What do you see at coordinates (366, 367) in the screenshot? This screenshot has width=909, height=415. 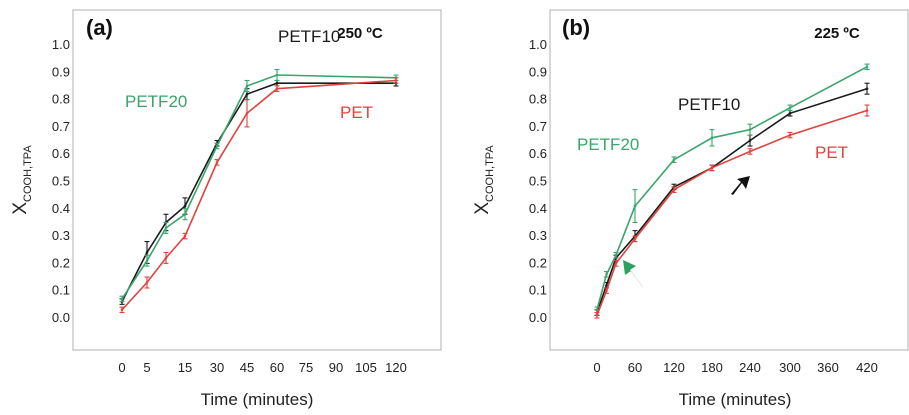 I see `x-tick-label: 105` at bounding box center [366, 367].